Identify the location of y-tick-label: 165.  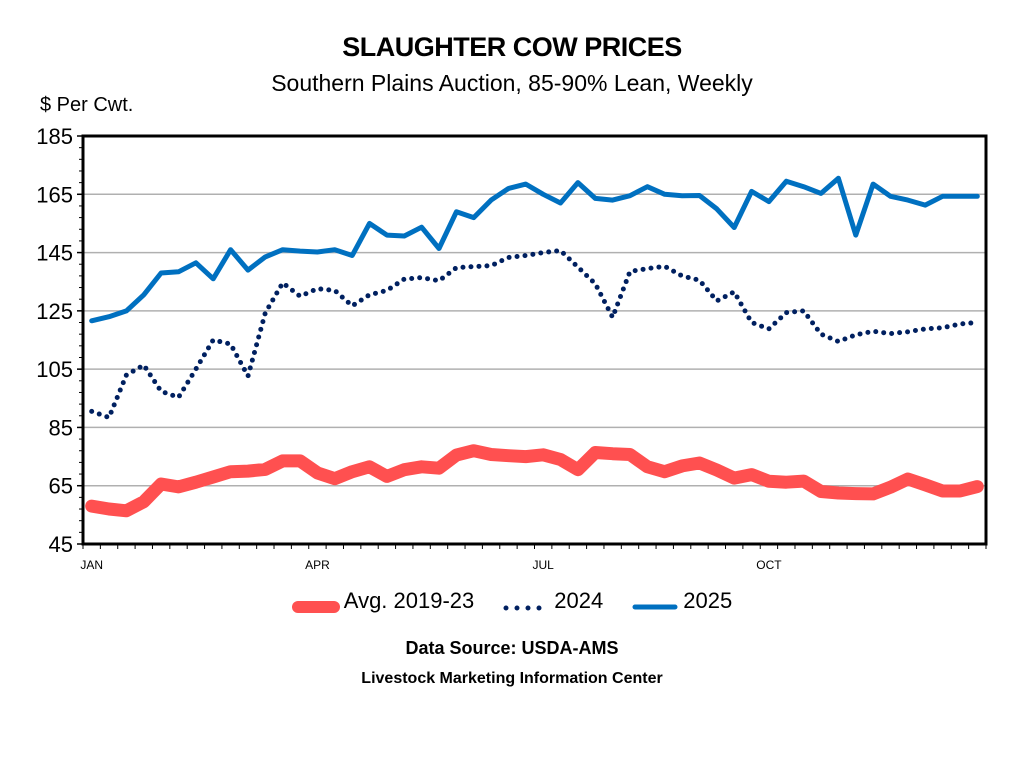
(54, 194).